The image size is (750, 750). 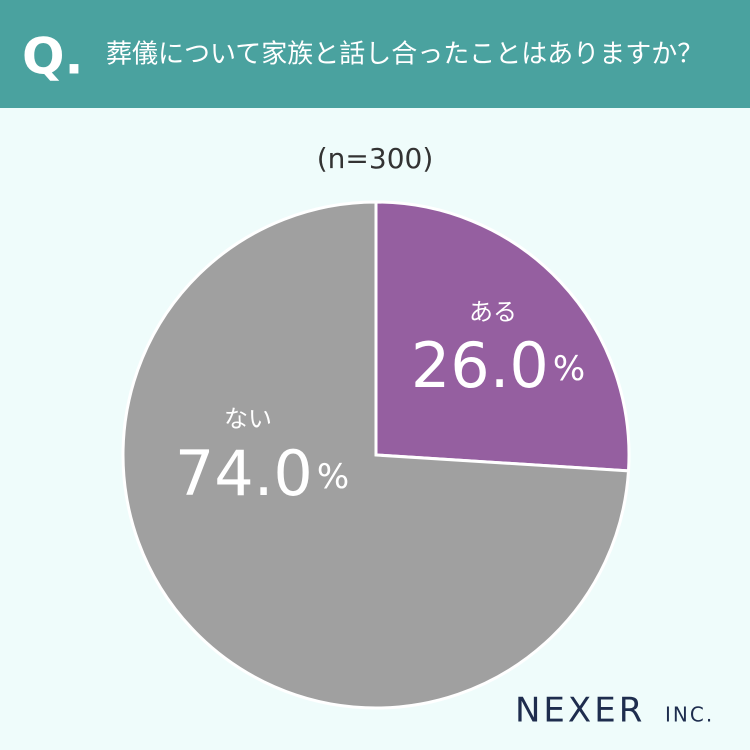 I want to click on value-label: 26.0%, so click(x=498, y=365).